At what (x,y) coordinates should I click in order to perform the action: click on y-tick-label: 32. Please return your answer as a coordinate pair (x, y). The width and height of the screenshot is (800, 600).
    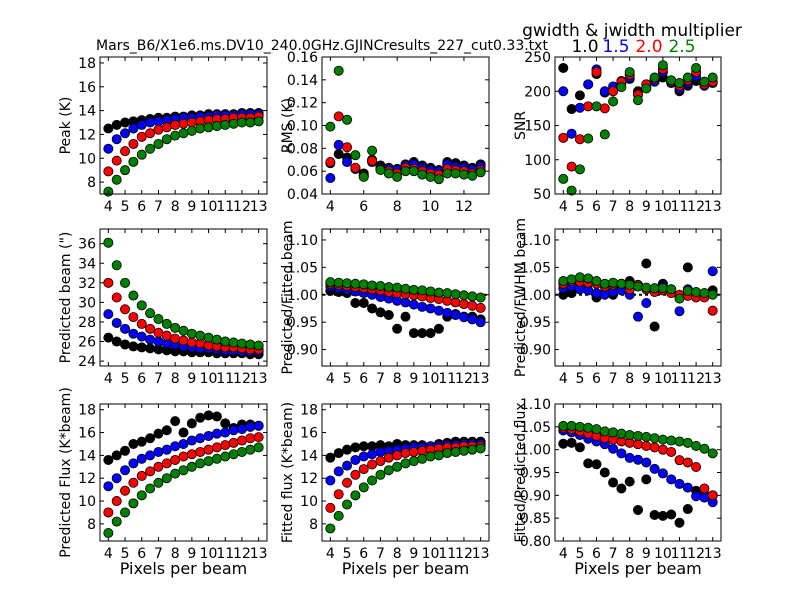
    Looking at the image, I should click on (87, 284).